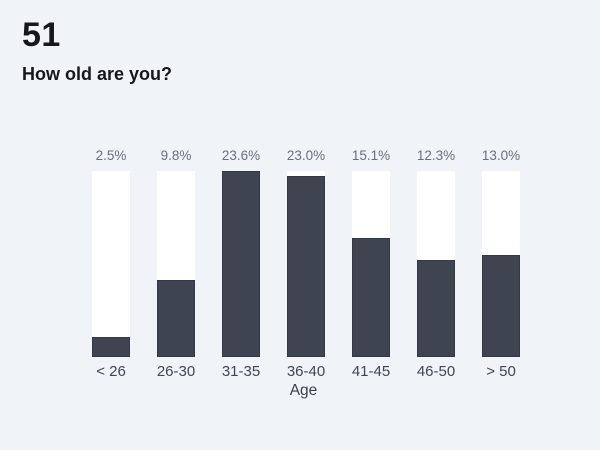 This screenshot has width=600, height=450. Describe the element at coordinates (176, 155) in the screenshot. I see `bar-value-label: 9.8%` at that location.